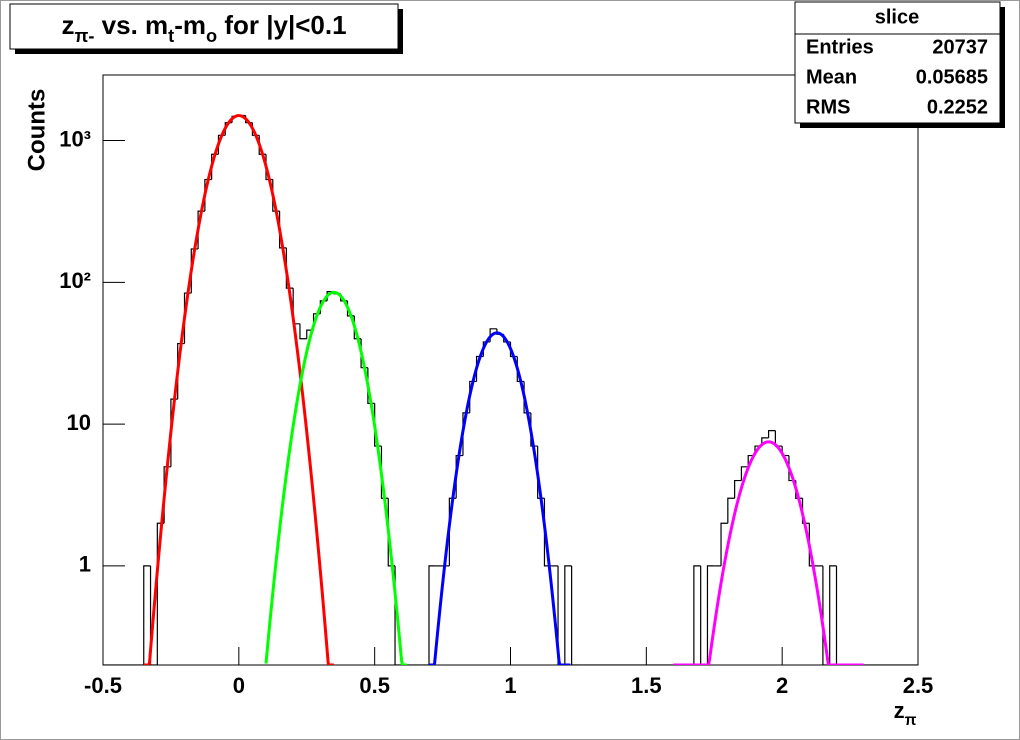 The width and height of the screenshot is (1020, 740). What do you see at coordinates (75, 280) in the screenshot?
I see `y-tick-label: 10²` at bounding box center [75, 280].